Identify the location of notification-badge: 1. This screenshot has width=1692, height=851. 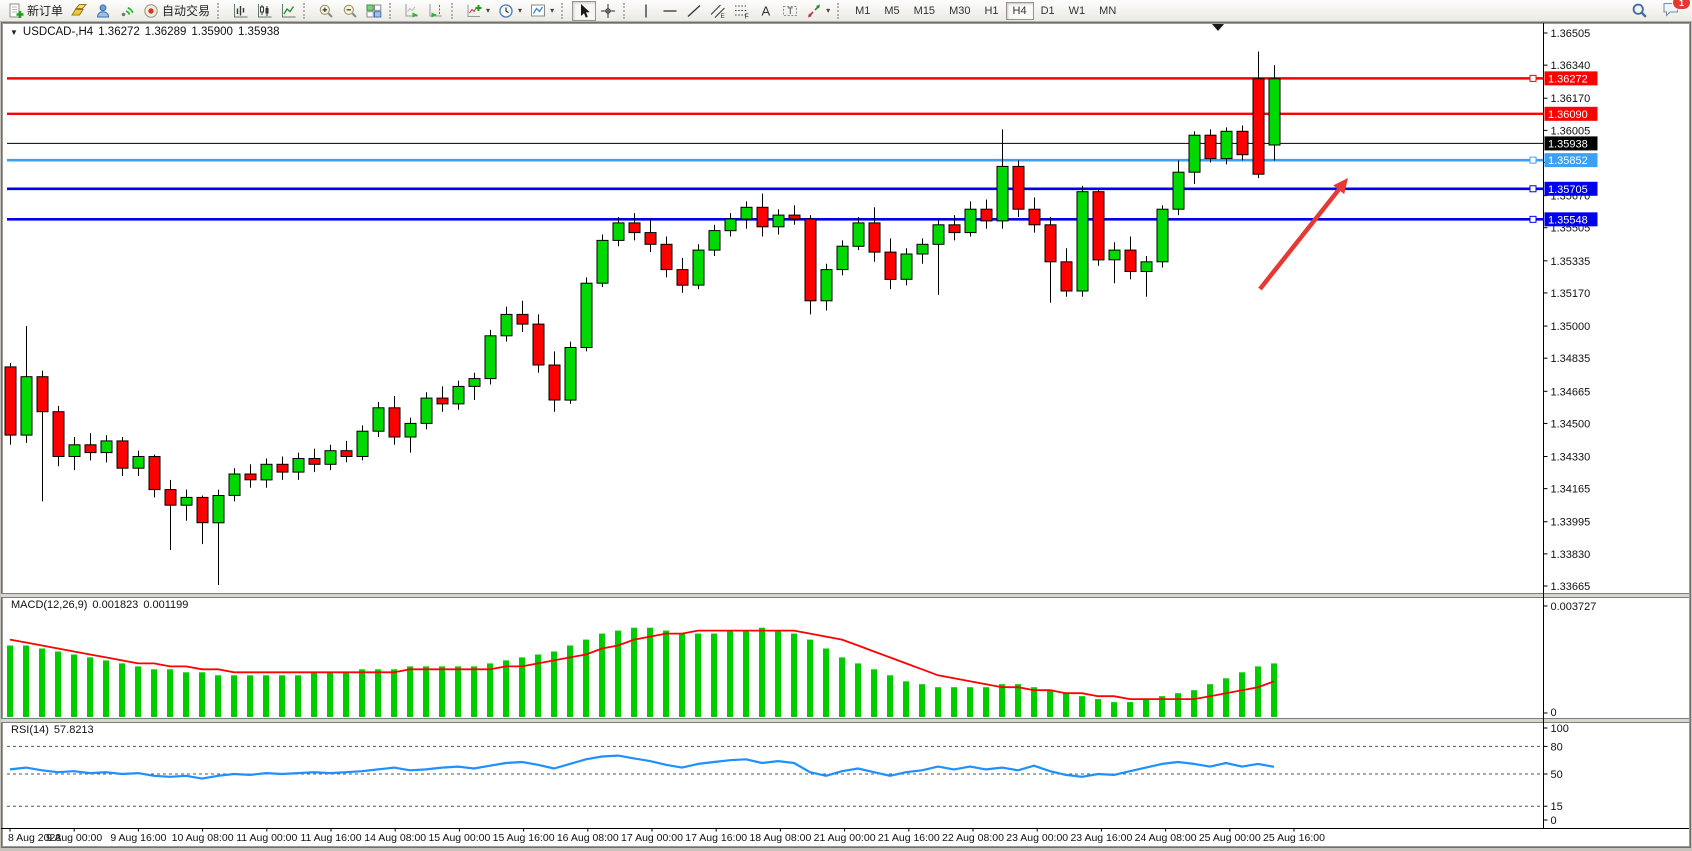
(1681, 5).